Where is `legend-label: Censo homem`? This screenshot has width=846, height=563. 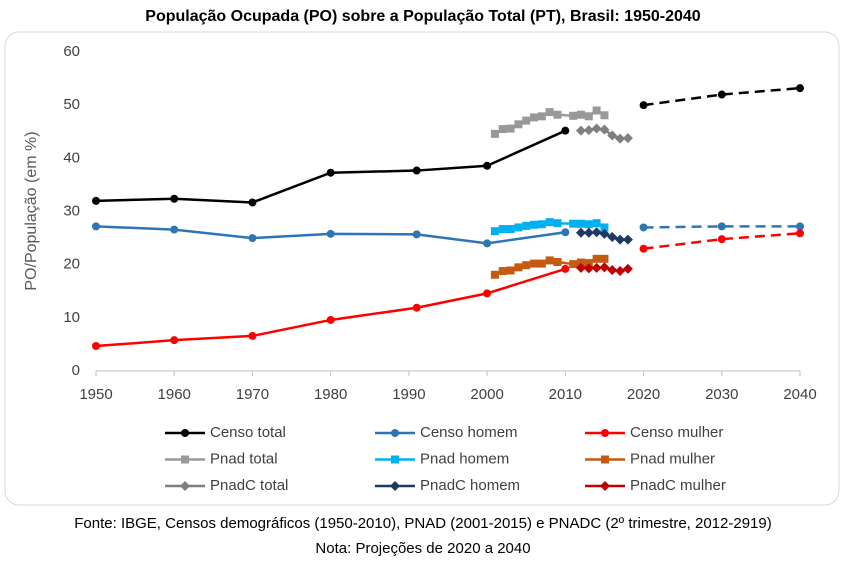
legend-label: Censo homem is located at coordinates (469, 432).